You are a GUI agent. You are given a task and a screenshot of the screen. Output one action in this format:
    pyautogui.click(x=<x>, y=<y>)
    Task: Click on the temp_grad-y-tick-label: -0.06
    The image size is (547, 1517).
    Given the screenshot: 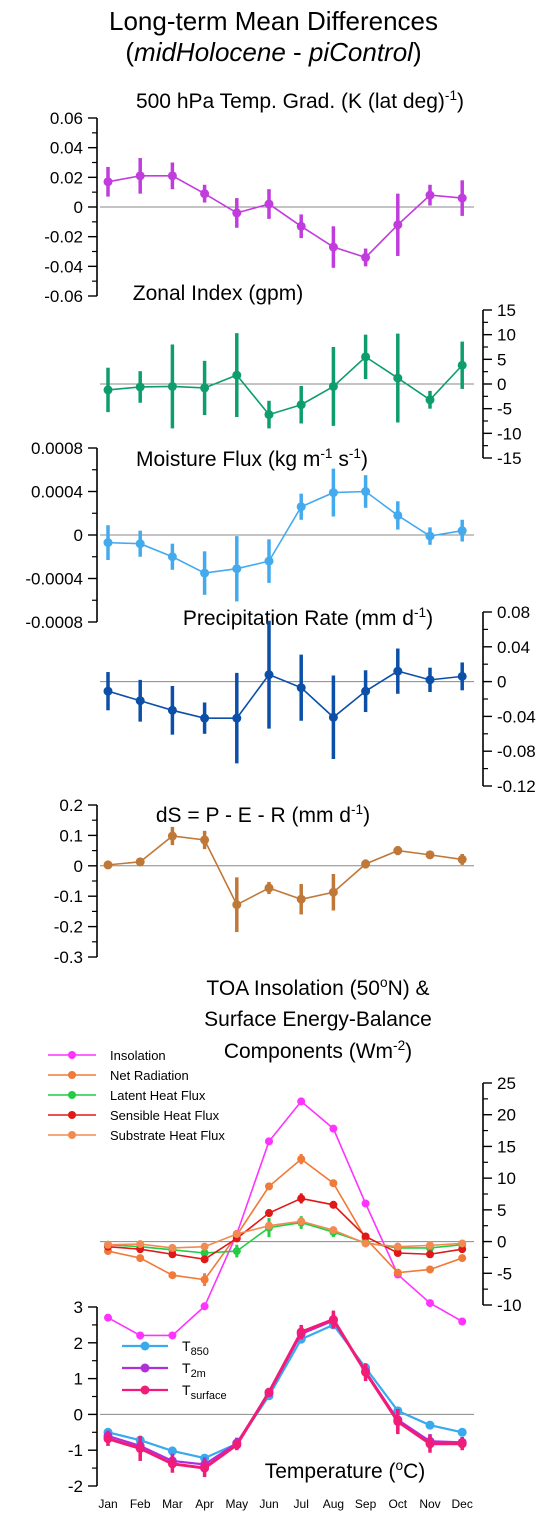 What is the action you would take?
    pyautogui.click(x=63, y=296)
    